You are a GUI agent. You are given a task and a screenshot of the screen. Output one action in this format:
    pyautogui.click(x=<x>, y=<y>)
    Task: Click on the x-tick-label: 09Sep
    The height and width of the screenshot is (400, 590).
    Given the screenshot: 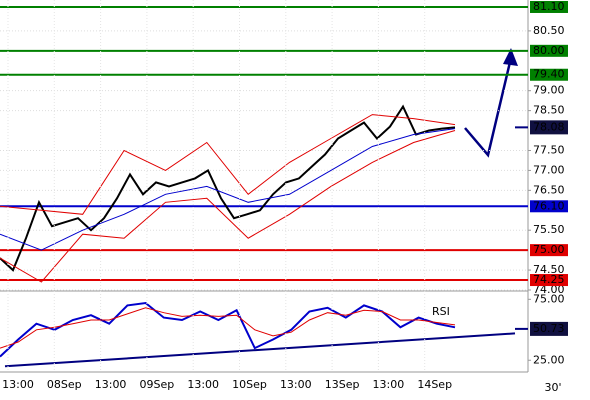 What is the action you would take?
    pyautogui.click(x=157, y=384)
    